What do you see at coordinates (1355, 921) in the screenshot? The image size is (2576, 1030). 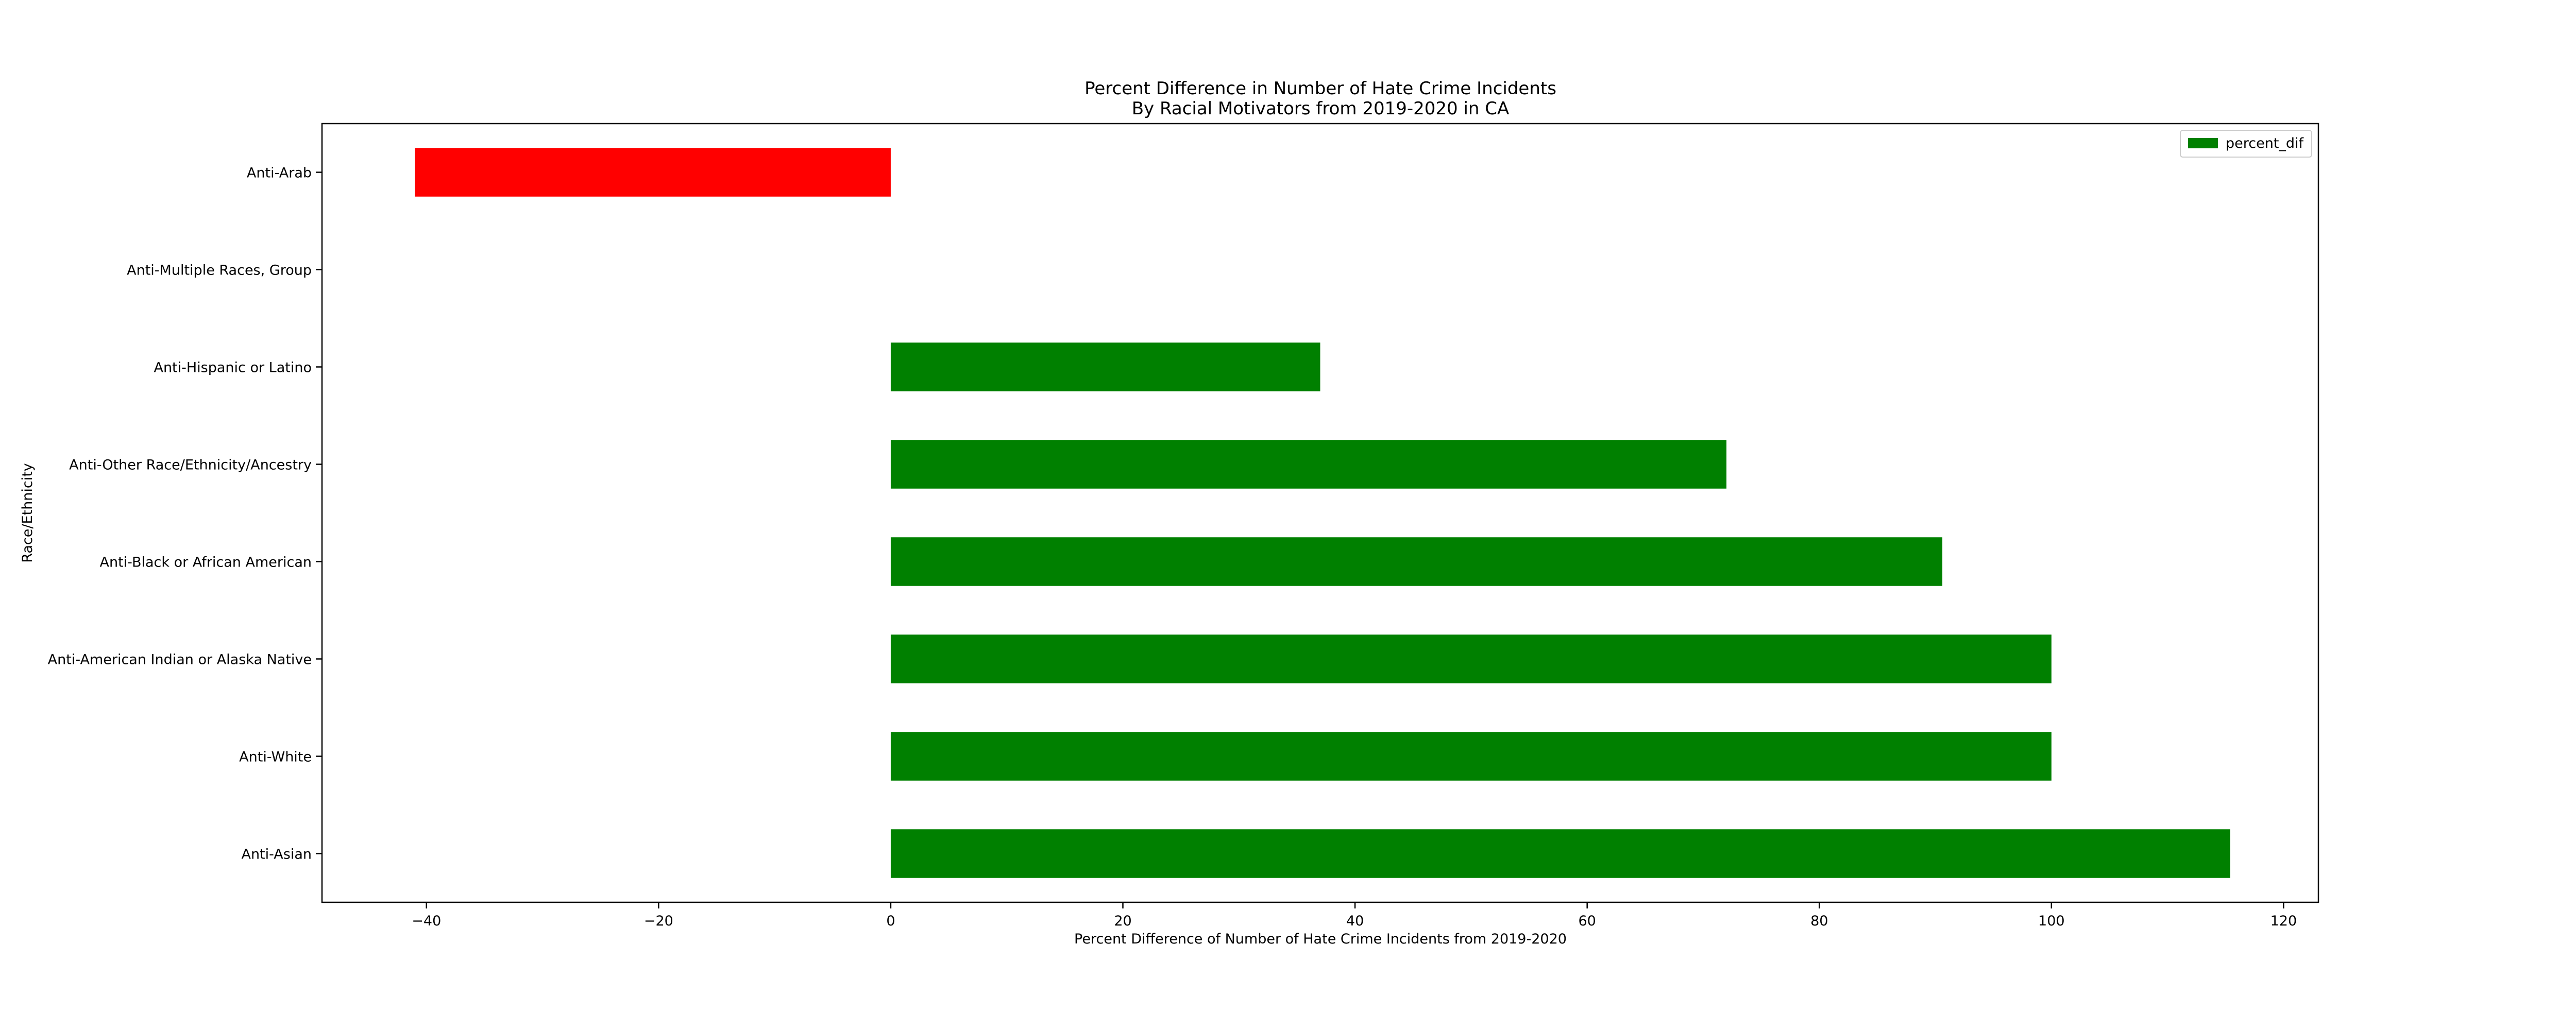 I see `x-tick-label: 40` at bounding box center [1355, 921].